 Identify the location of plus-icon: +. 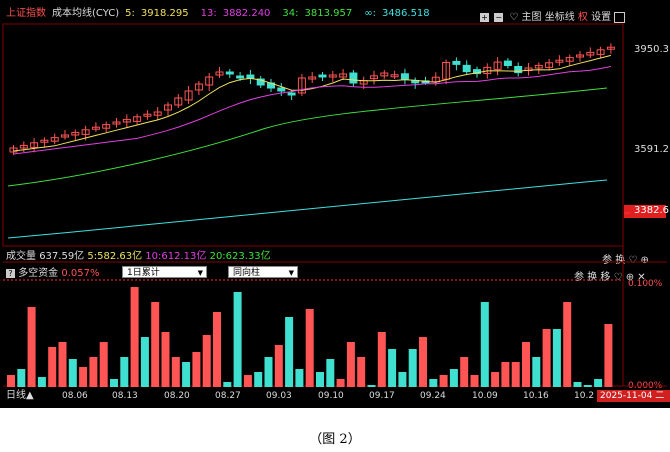
(484, 17).